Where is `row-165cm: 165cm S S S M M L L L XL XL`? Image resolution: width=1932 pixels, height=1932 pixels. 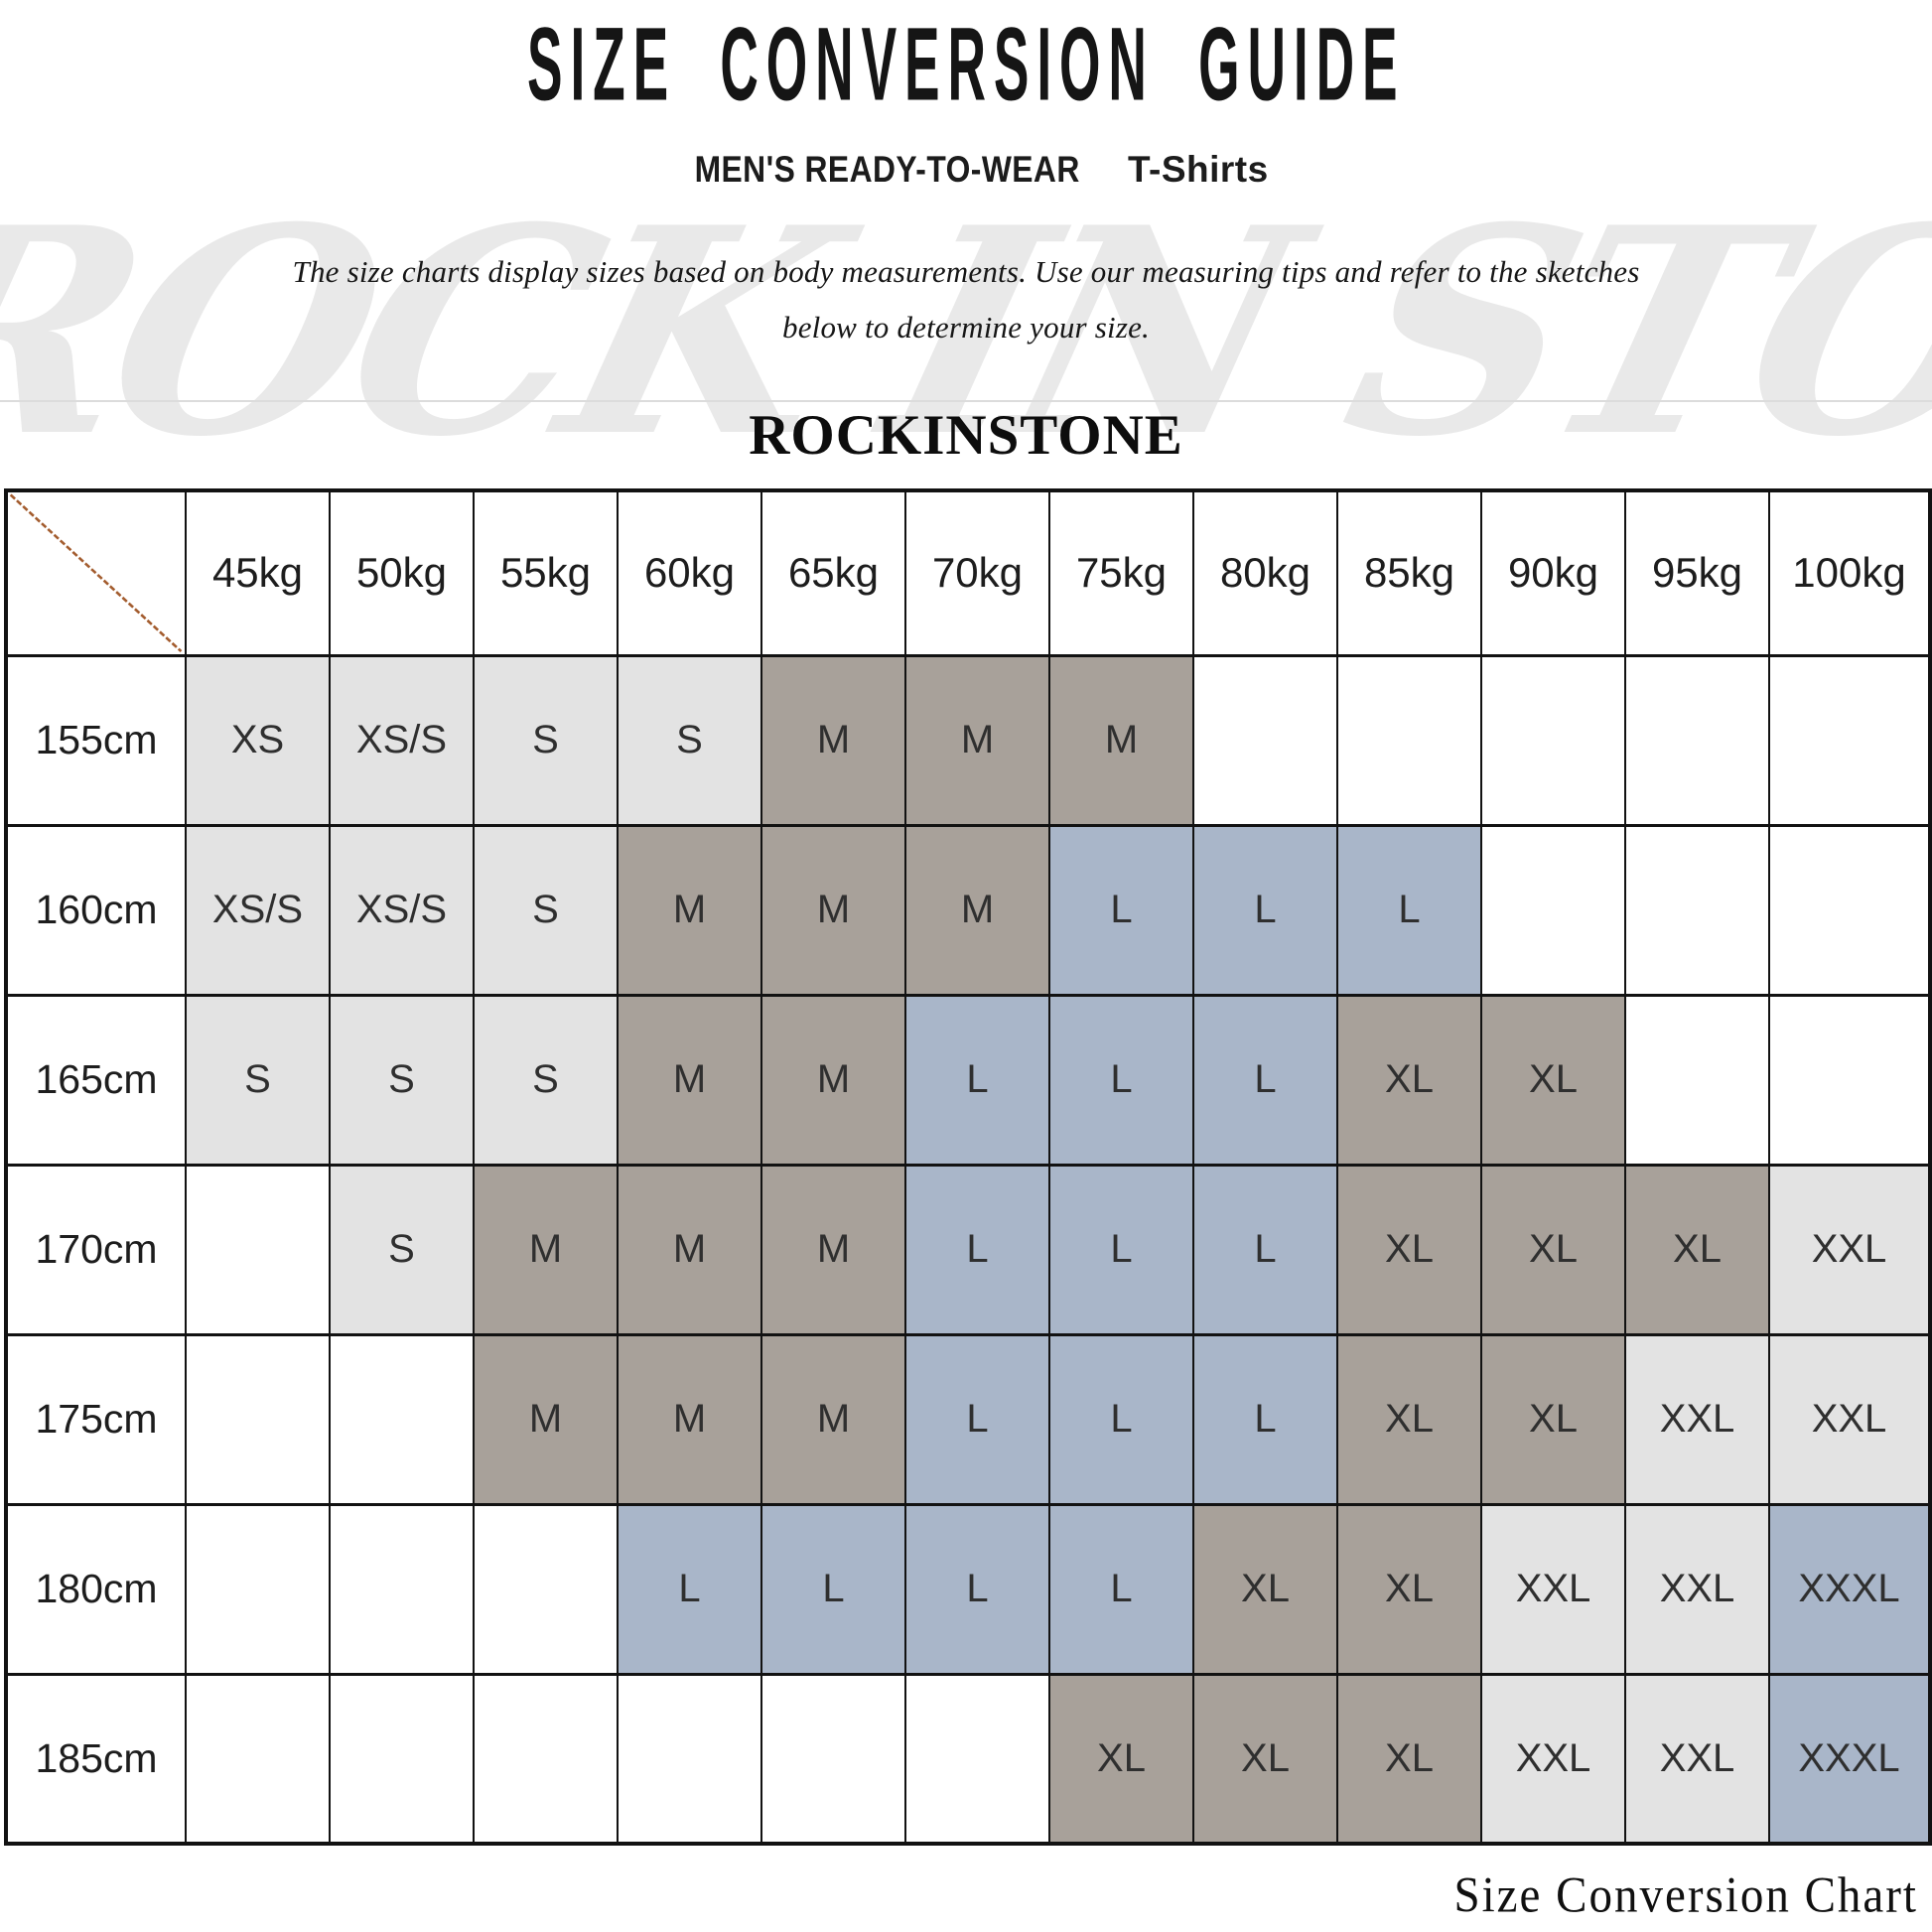 row-165cm: 165cm S S S M M L L L XL XL is located at coordinates (968, 1080).